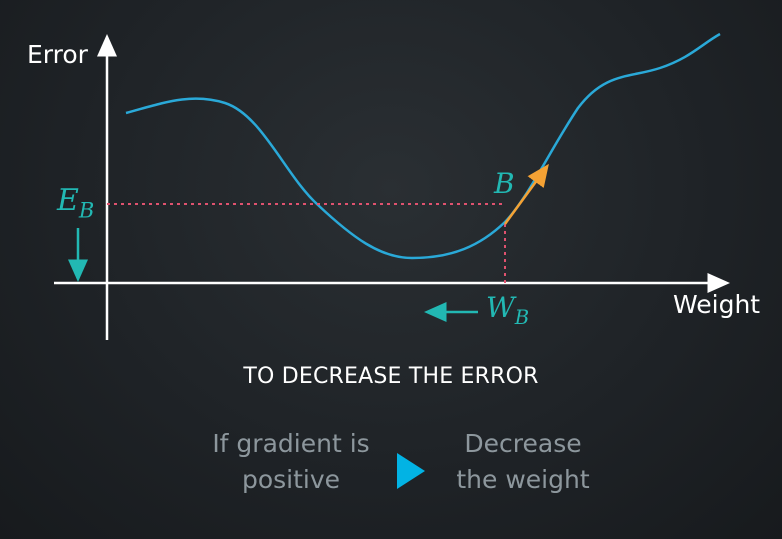 The width and height of the screenshot is (782, 539). What do you see at coordinates (717, 304) in the screenshot?
I see `x-axis-label: Weight` at bounding box center [717, 304].